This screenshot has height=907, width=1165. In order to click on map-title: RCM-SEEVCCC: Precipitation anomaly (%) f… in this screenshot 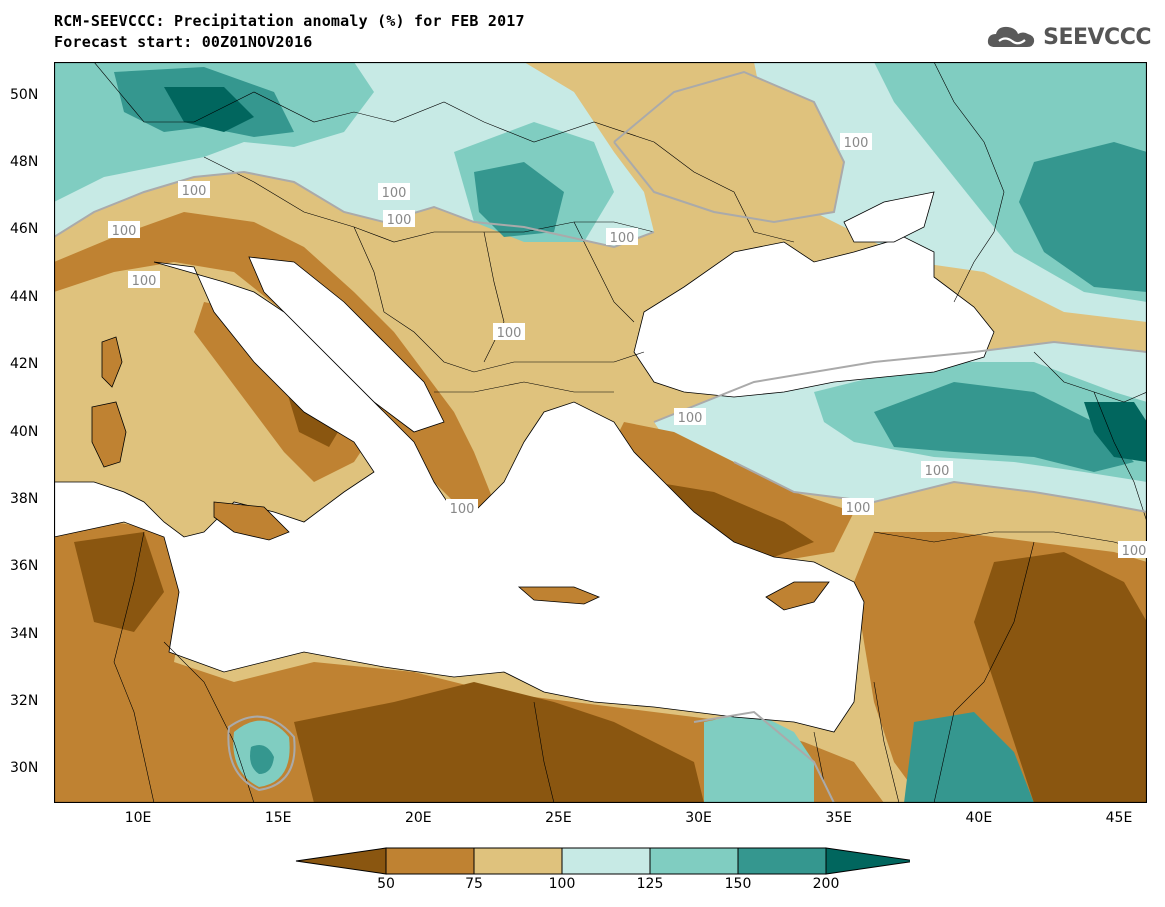, I will do `click(289, 21)`.